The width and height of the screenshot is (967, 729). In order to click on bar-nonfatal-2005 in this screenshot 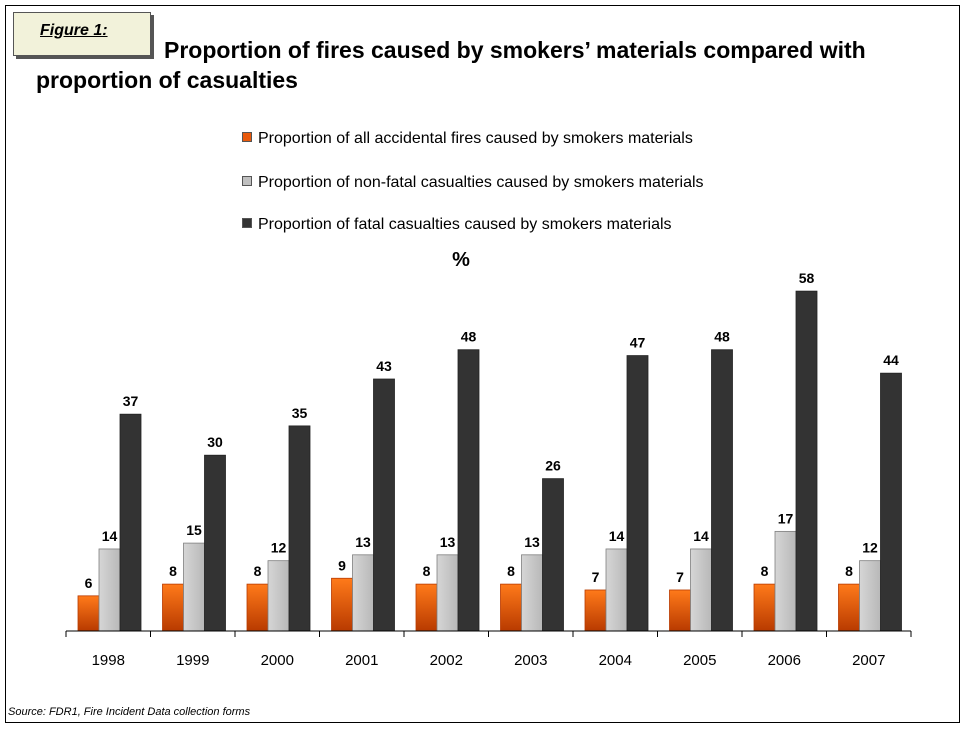, I will do `click(701, 590)`.